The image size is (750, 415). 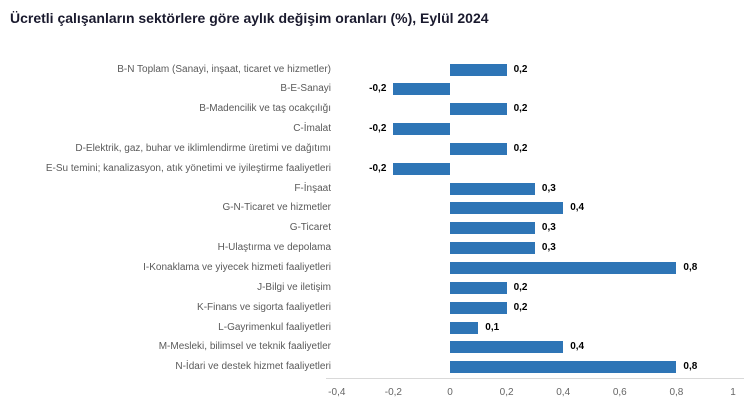 What do you see at coordinates (312, 129) in the screenshot?
I see `category-label: C-İmalat` at bounding box center [312, 129].